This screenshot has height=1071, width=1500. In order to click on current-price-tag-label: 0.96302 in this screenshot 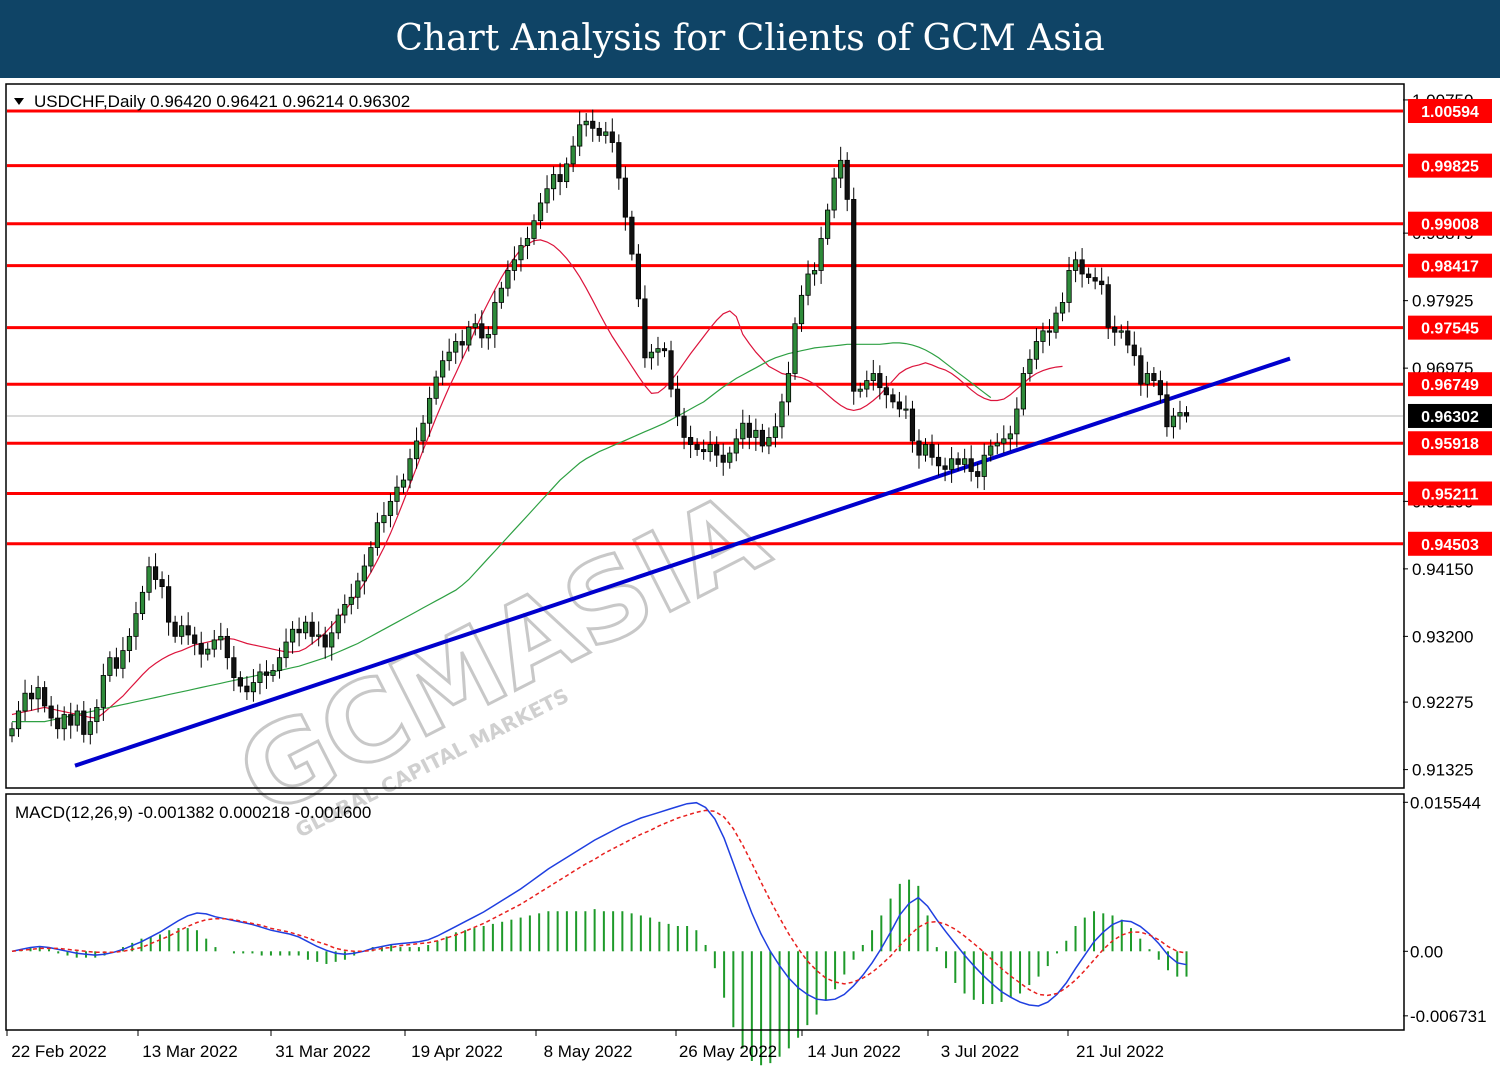, I will do `click(1450, 417)`.